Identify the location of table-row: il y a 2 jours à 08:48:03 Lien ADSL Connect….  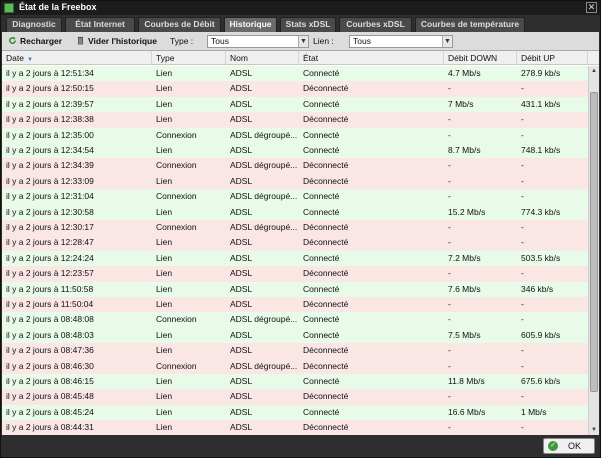
(295, 335).